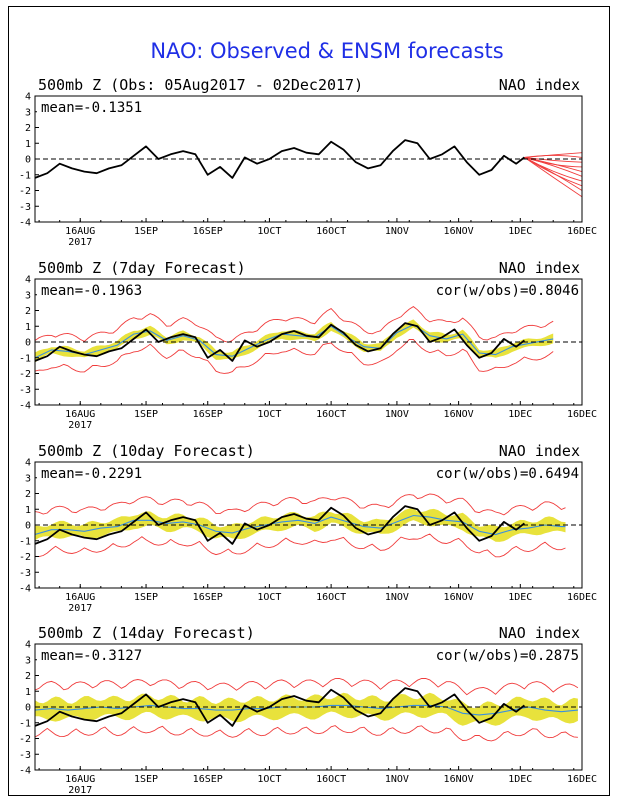  Describe the element at coordinates (91, 108) in the screenshot. I see `mean-label: mean=-0.1351` at that location.